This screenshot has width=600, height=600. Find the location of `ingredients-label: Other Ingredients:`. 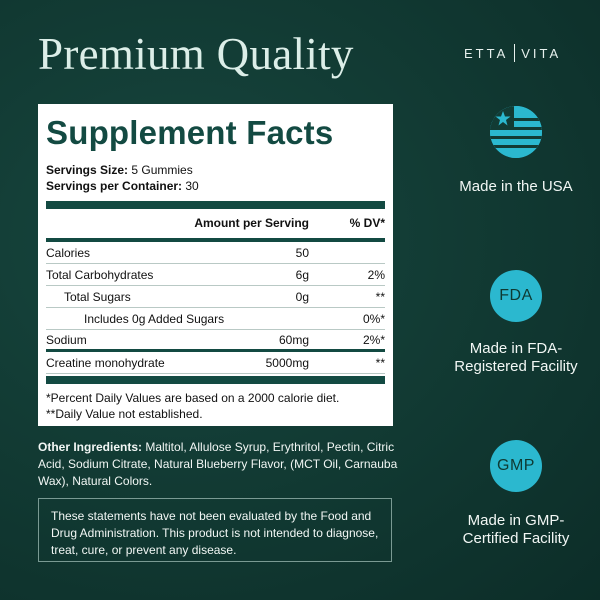

ingredients-label: Other Ingredients: is located at coordinates (90, 447).